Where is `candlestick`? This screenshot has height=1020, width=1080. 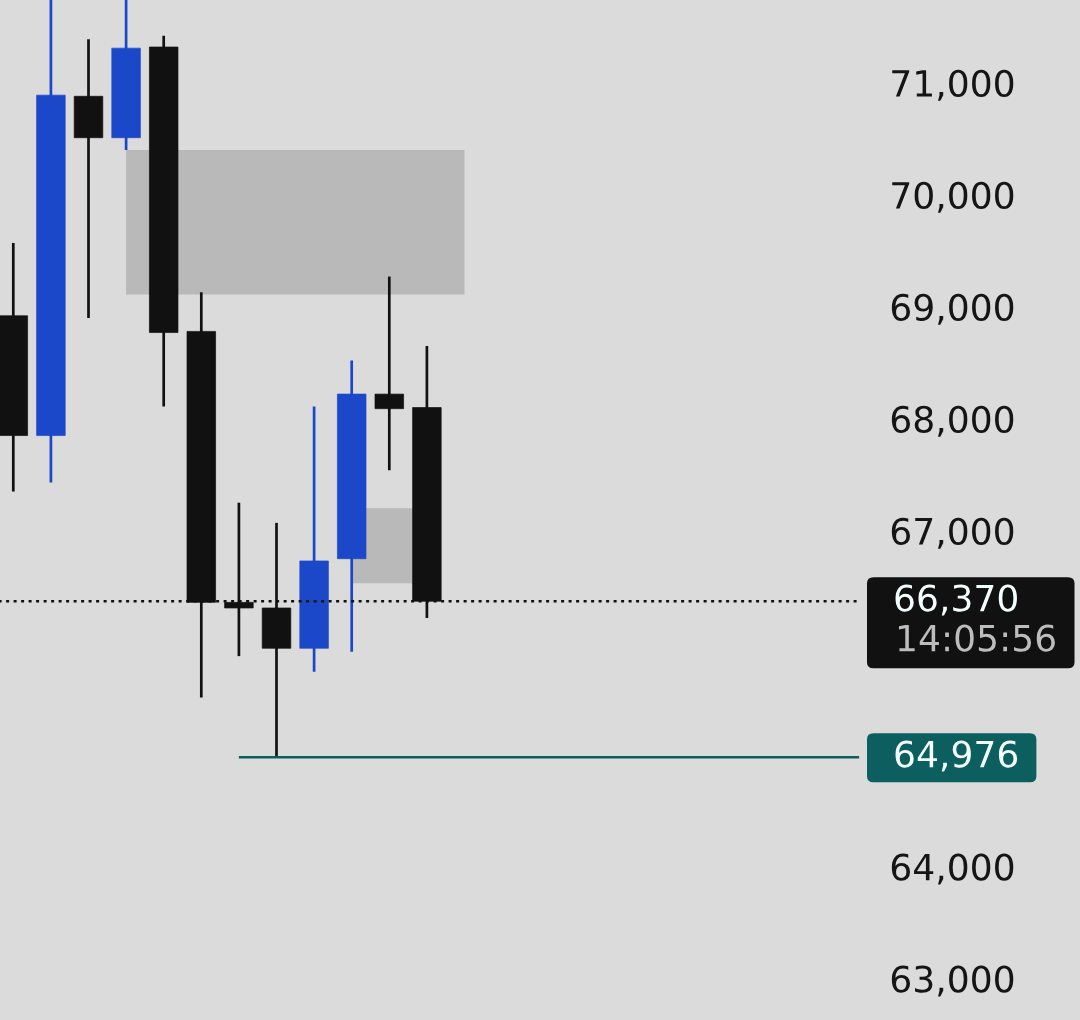
candlestick is located at coordinates (389, 373).